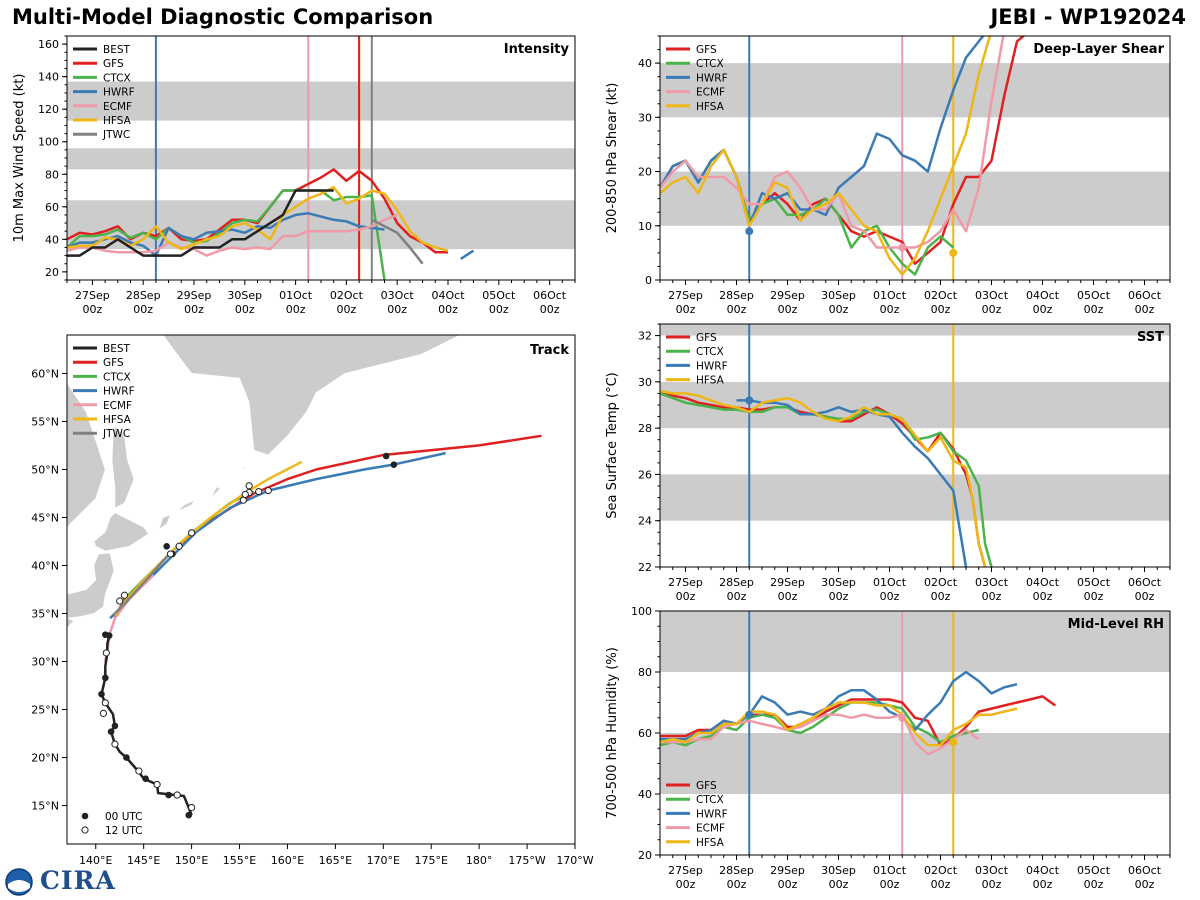 This screenshot has height=900, width=1200. What do you see at coordinates (78, 880) in the screenshot?
I see `cira-logo: CIRA` at bounding box center [78, 880].